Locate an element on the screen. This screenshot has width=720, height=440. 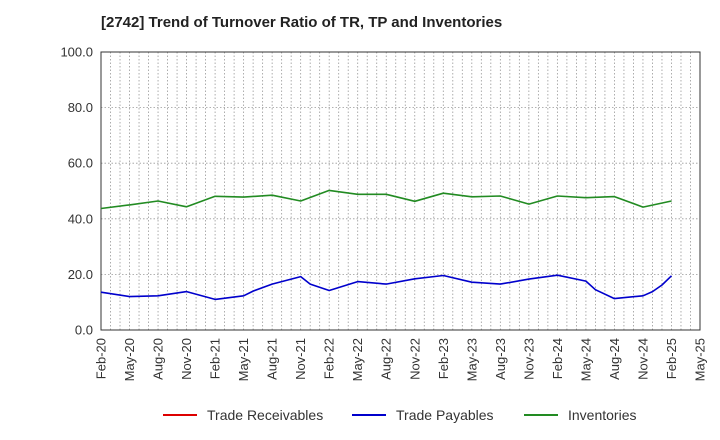
legend-swatch-trade-receivables is located at coordinates (180, 415).